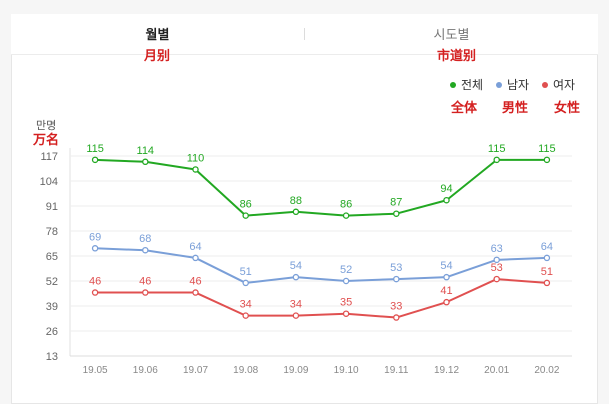 The height and width of the screenshot is (404, 609). Describe the element at coordinates (457, 55) in the screenshot. I see `tab-by-region-annotation: 市道别` at that location.